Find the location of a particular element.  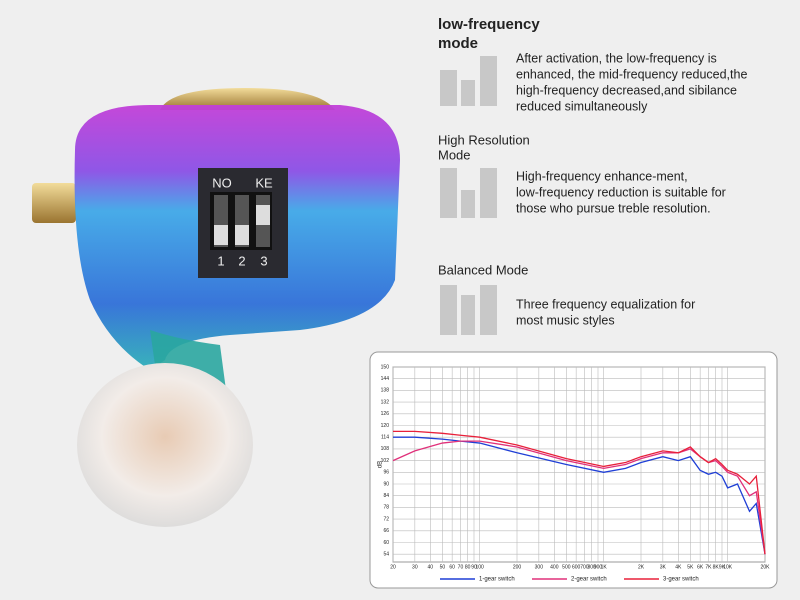

y-tick-label: 138 is located at coordinates (385, 391).